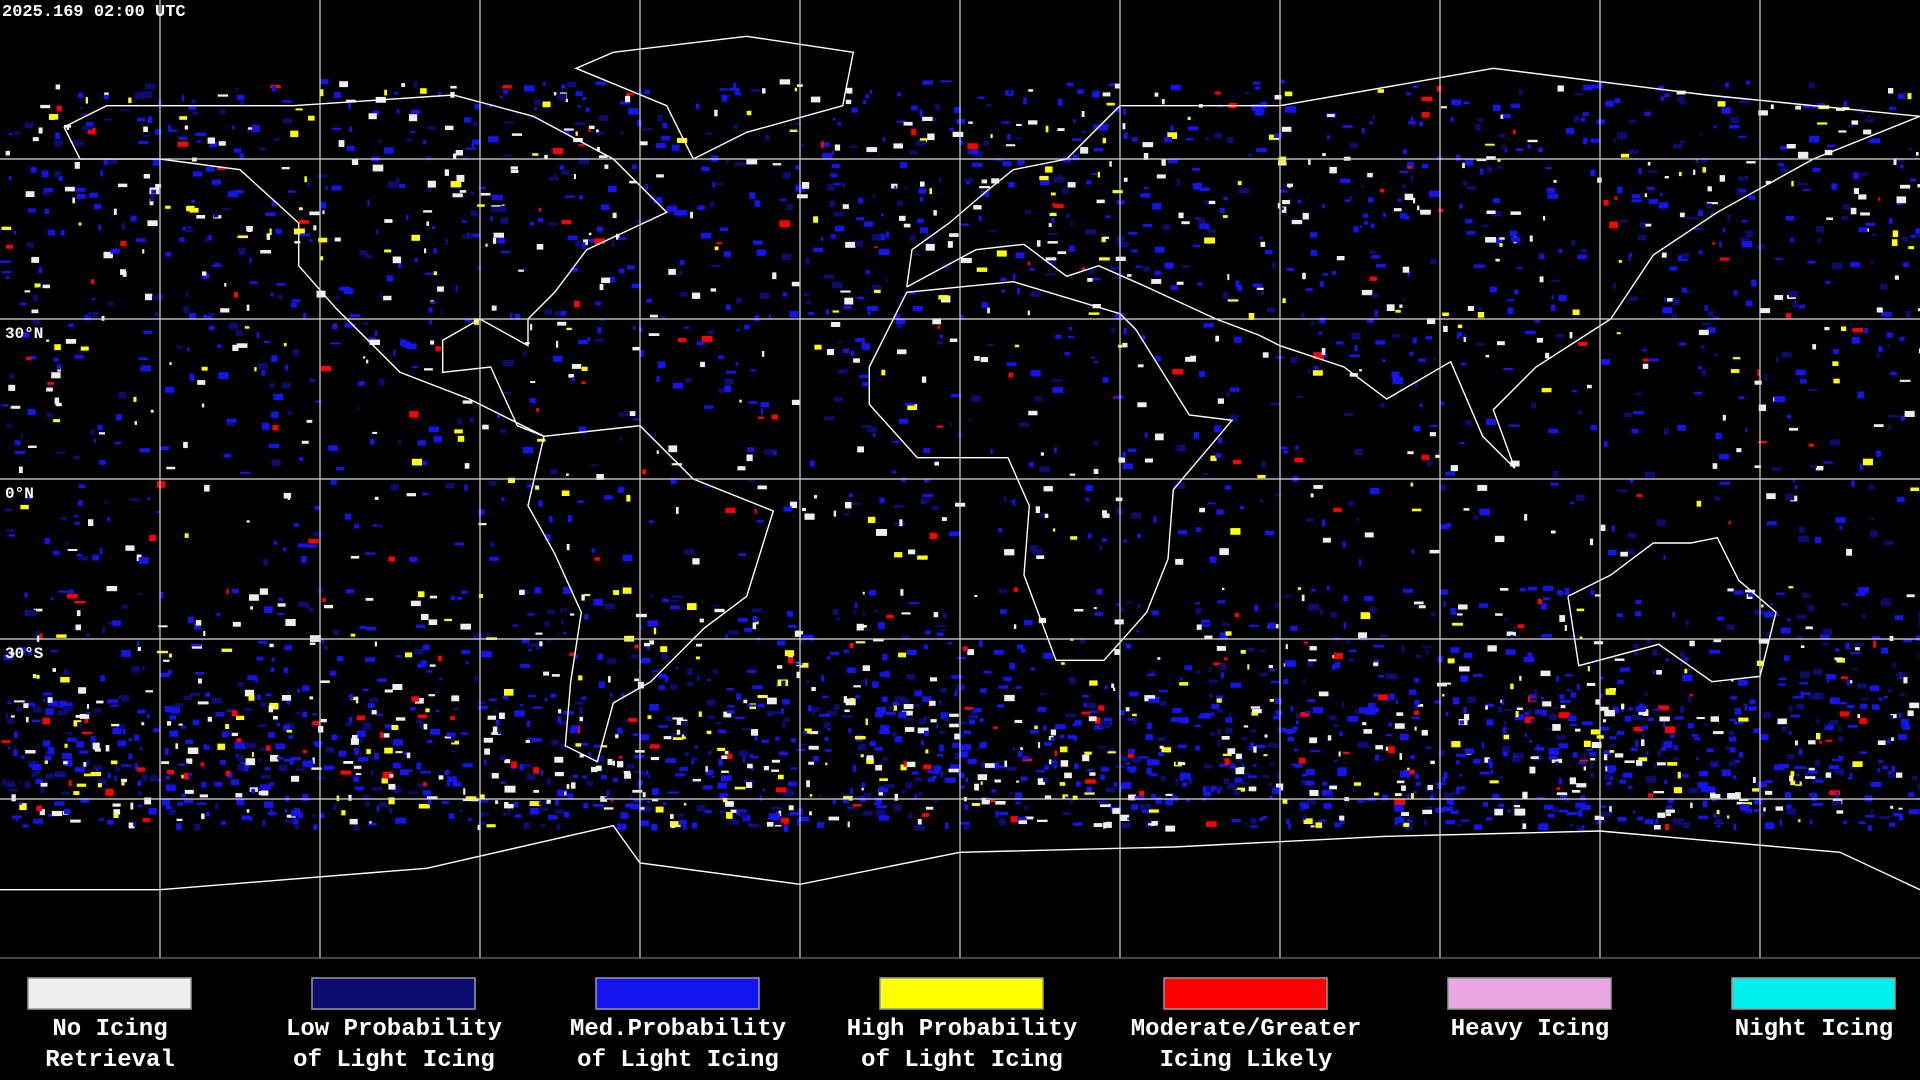  I want to click on coastline, so click(714, 97).